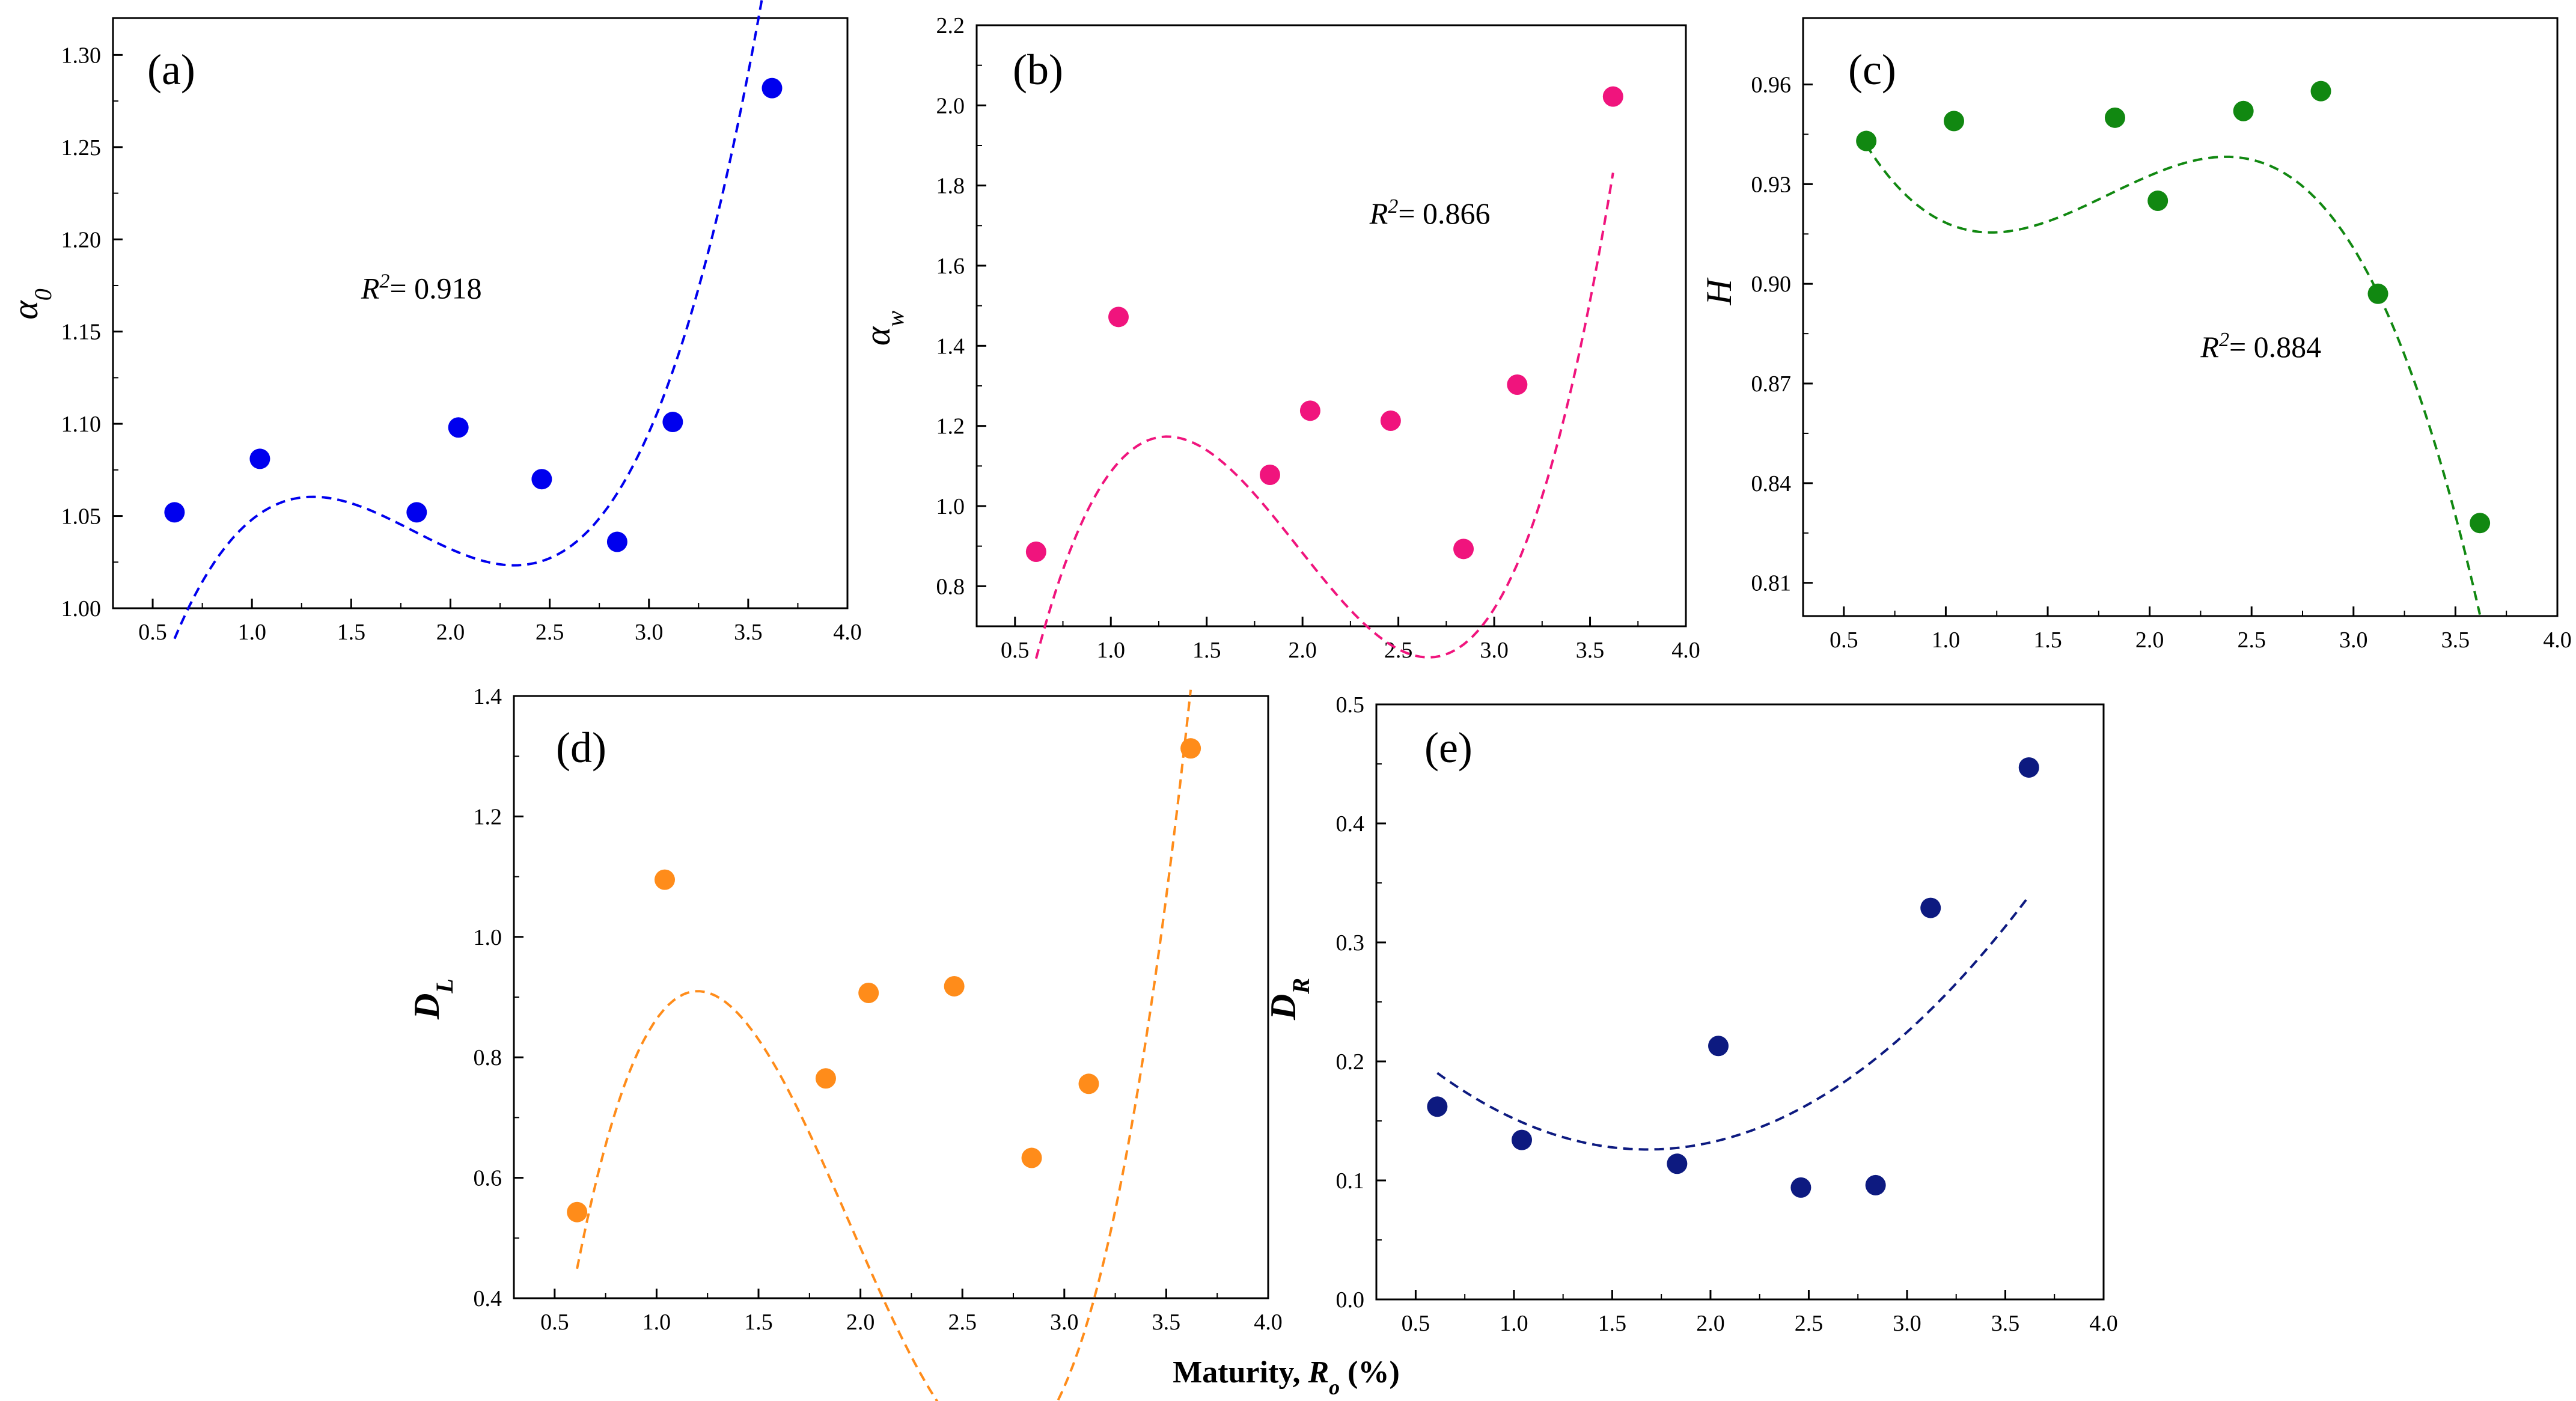 The image size is (2576, 1401). Describe the element at coordinates (1015, 650) in the screenshot. I see `panel-b-x-tick-label: 0.5` at that location.